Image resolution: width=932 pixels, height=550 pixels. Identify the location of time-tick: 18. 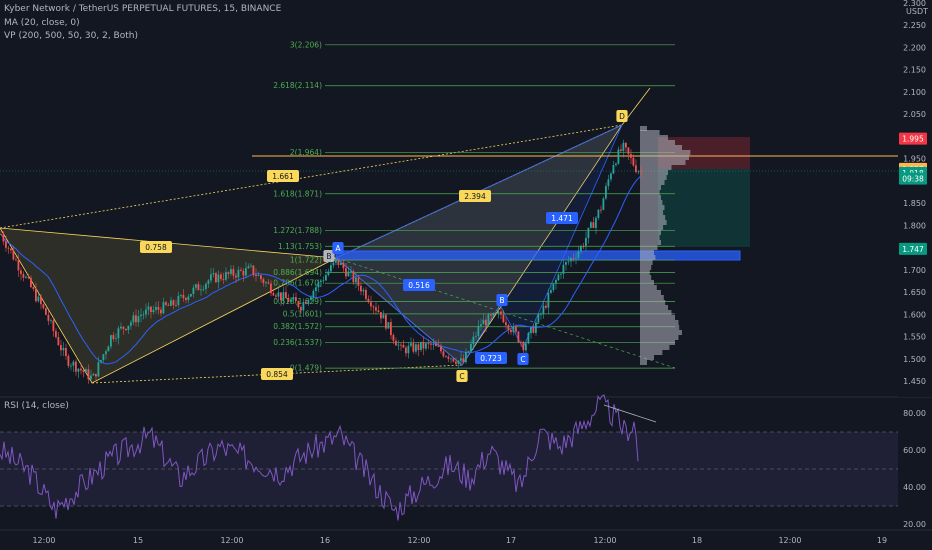
(697, 540).